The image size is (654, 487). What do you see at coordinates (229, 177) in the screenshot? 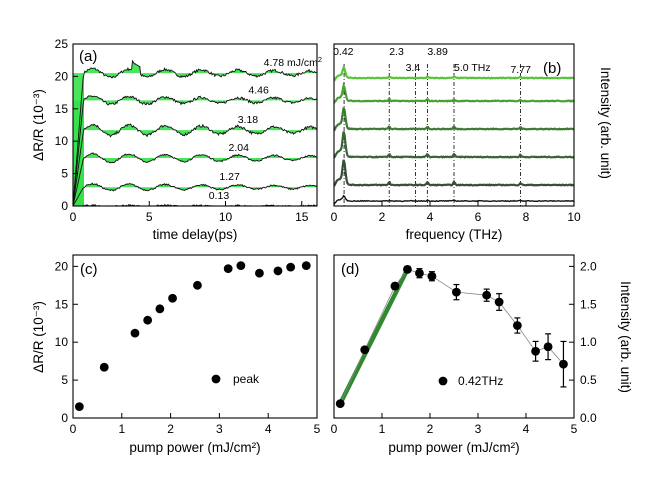
I see `a-series-label: 1.27` at bounding box center [229, 177].